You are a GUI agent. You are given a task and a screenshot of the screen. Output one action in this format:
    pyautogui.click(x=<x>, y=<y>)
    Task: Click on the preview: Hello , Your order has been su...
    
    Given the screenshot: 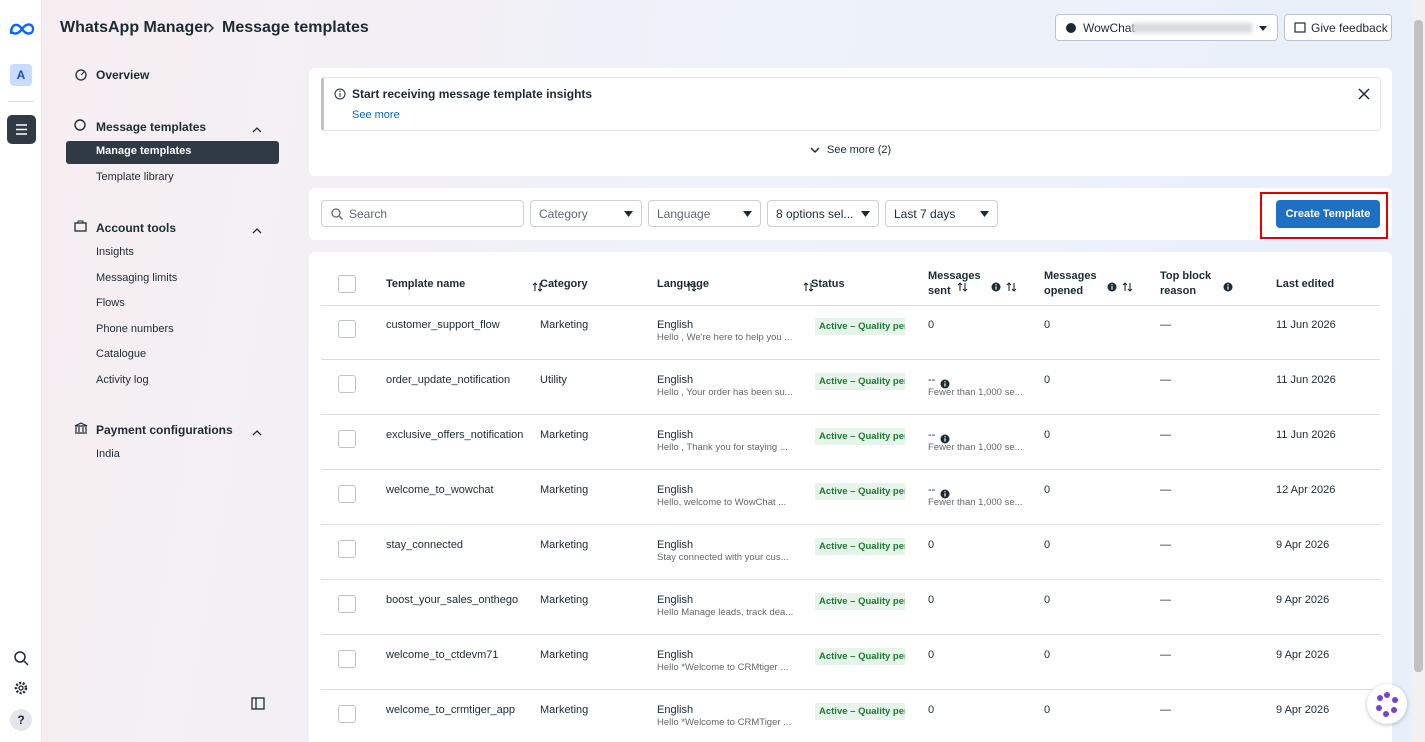 What is the action you would take?
    pyautogui.click(x=725, y=392)
    